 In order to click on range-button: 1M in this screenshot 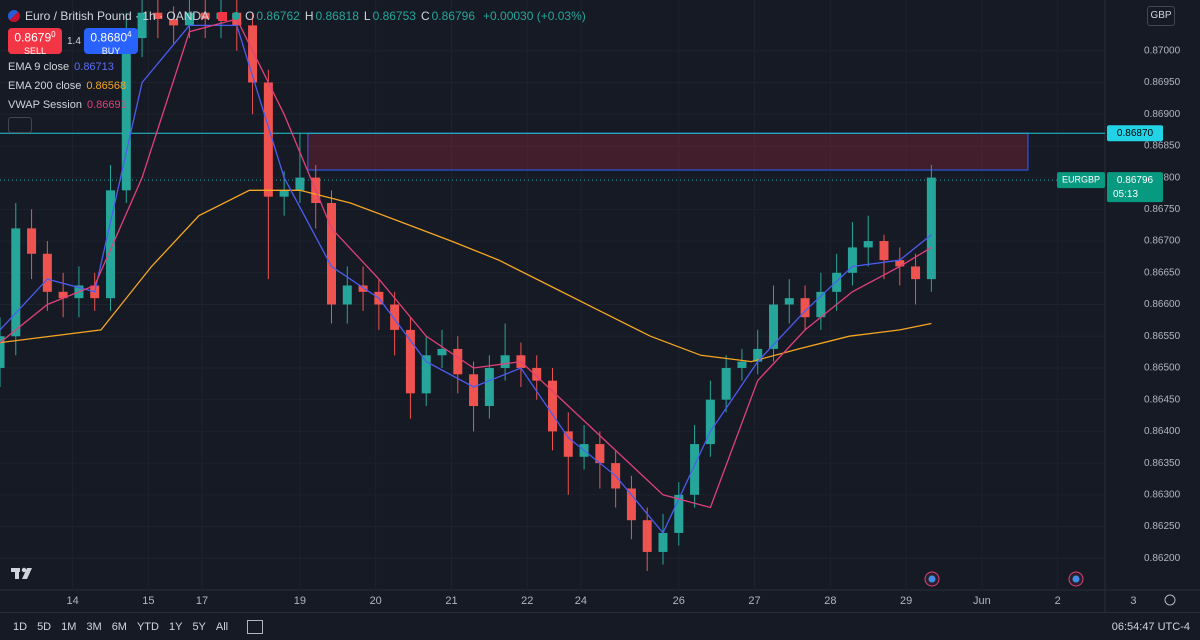, I will do `click(69, 627)`.